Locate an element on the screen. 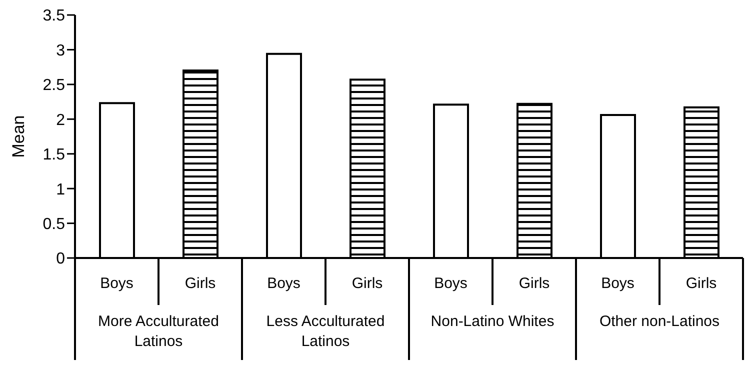 Image resolution: width=751 pixels, height=370 pixels. y-axis-title: Mean is located at coordinates (18, 136).